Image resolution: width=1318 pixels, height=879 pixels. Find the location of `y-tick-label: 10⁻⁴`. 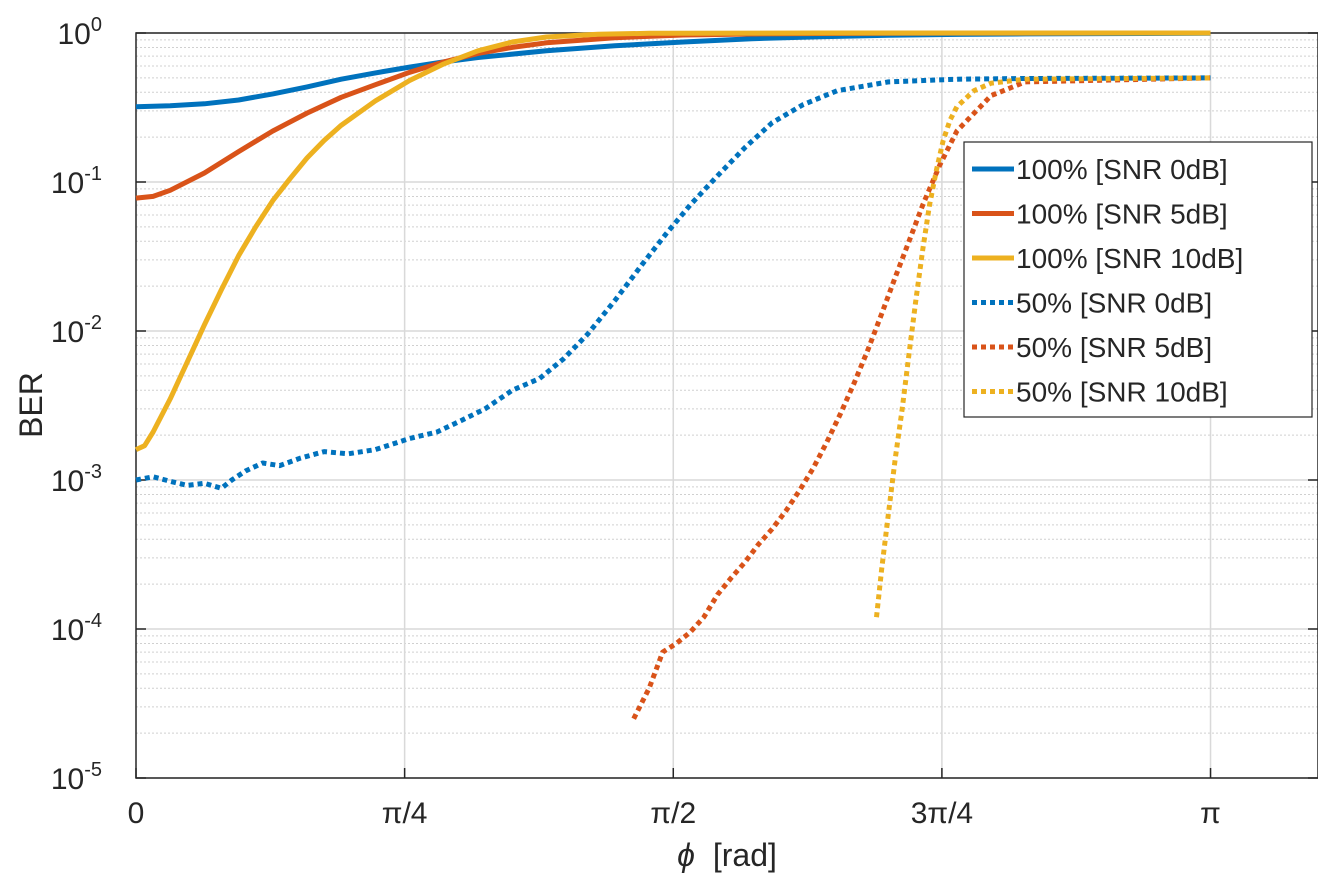

y-tick-label: 10⁻⁴ is located at coordinates (76, 628).